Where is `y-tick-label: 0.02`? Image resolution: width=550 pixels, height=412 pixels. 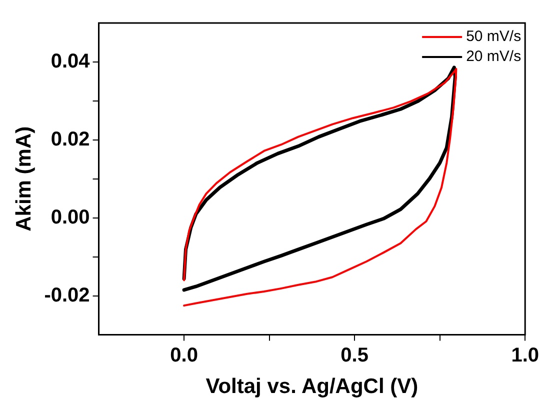
y-tick-label: 0.02 is located at coordinates (70, 139).